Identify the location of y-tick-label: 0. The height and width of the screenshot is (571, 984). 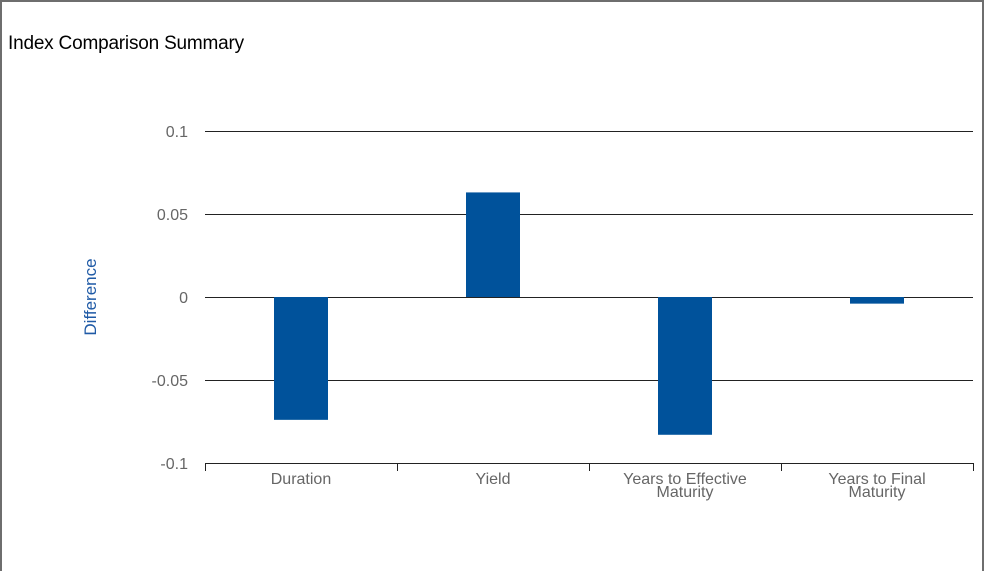
(183, 298).